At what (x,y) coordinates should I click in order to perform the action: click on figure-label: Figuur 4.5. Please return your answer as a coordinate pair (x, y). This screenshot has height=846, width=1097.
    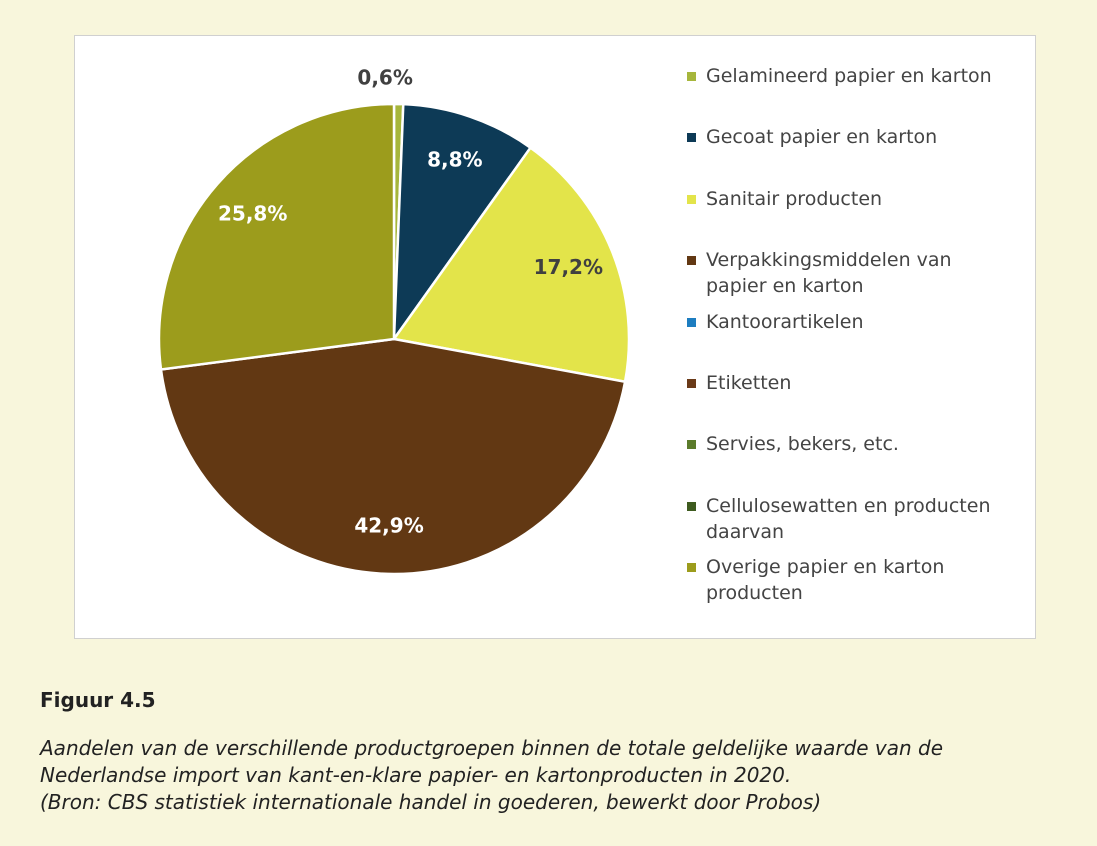
    Looking at the image, I should click on (98, 700).